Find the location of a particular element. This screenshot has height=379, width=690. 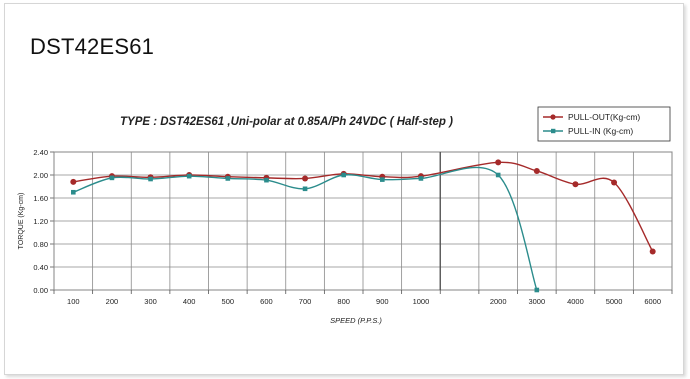

y-axis-label: TORQUE (Kg-cm) is located at coordinates (21, 221).